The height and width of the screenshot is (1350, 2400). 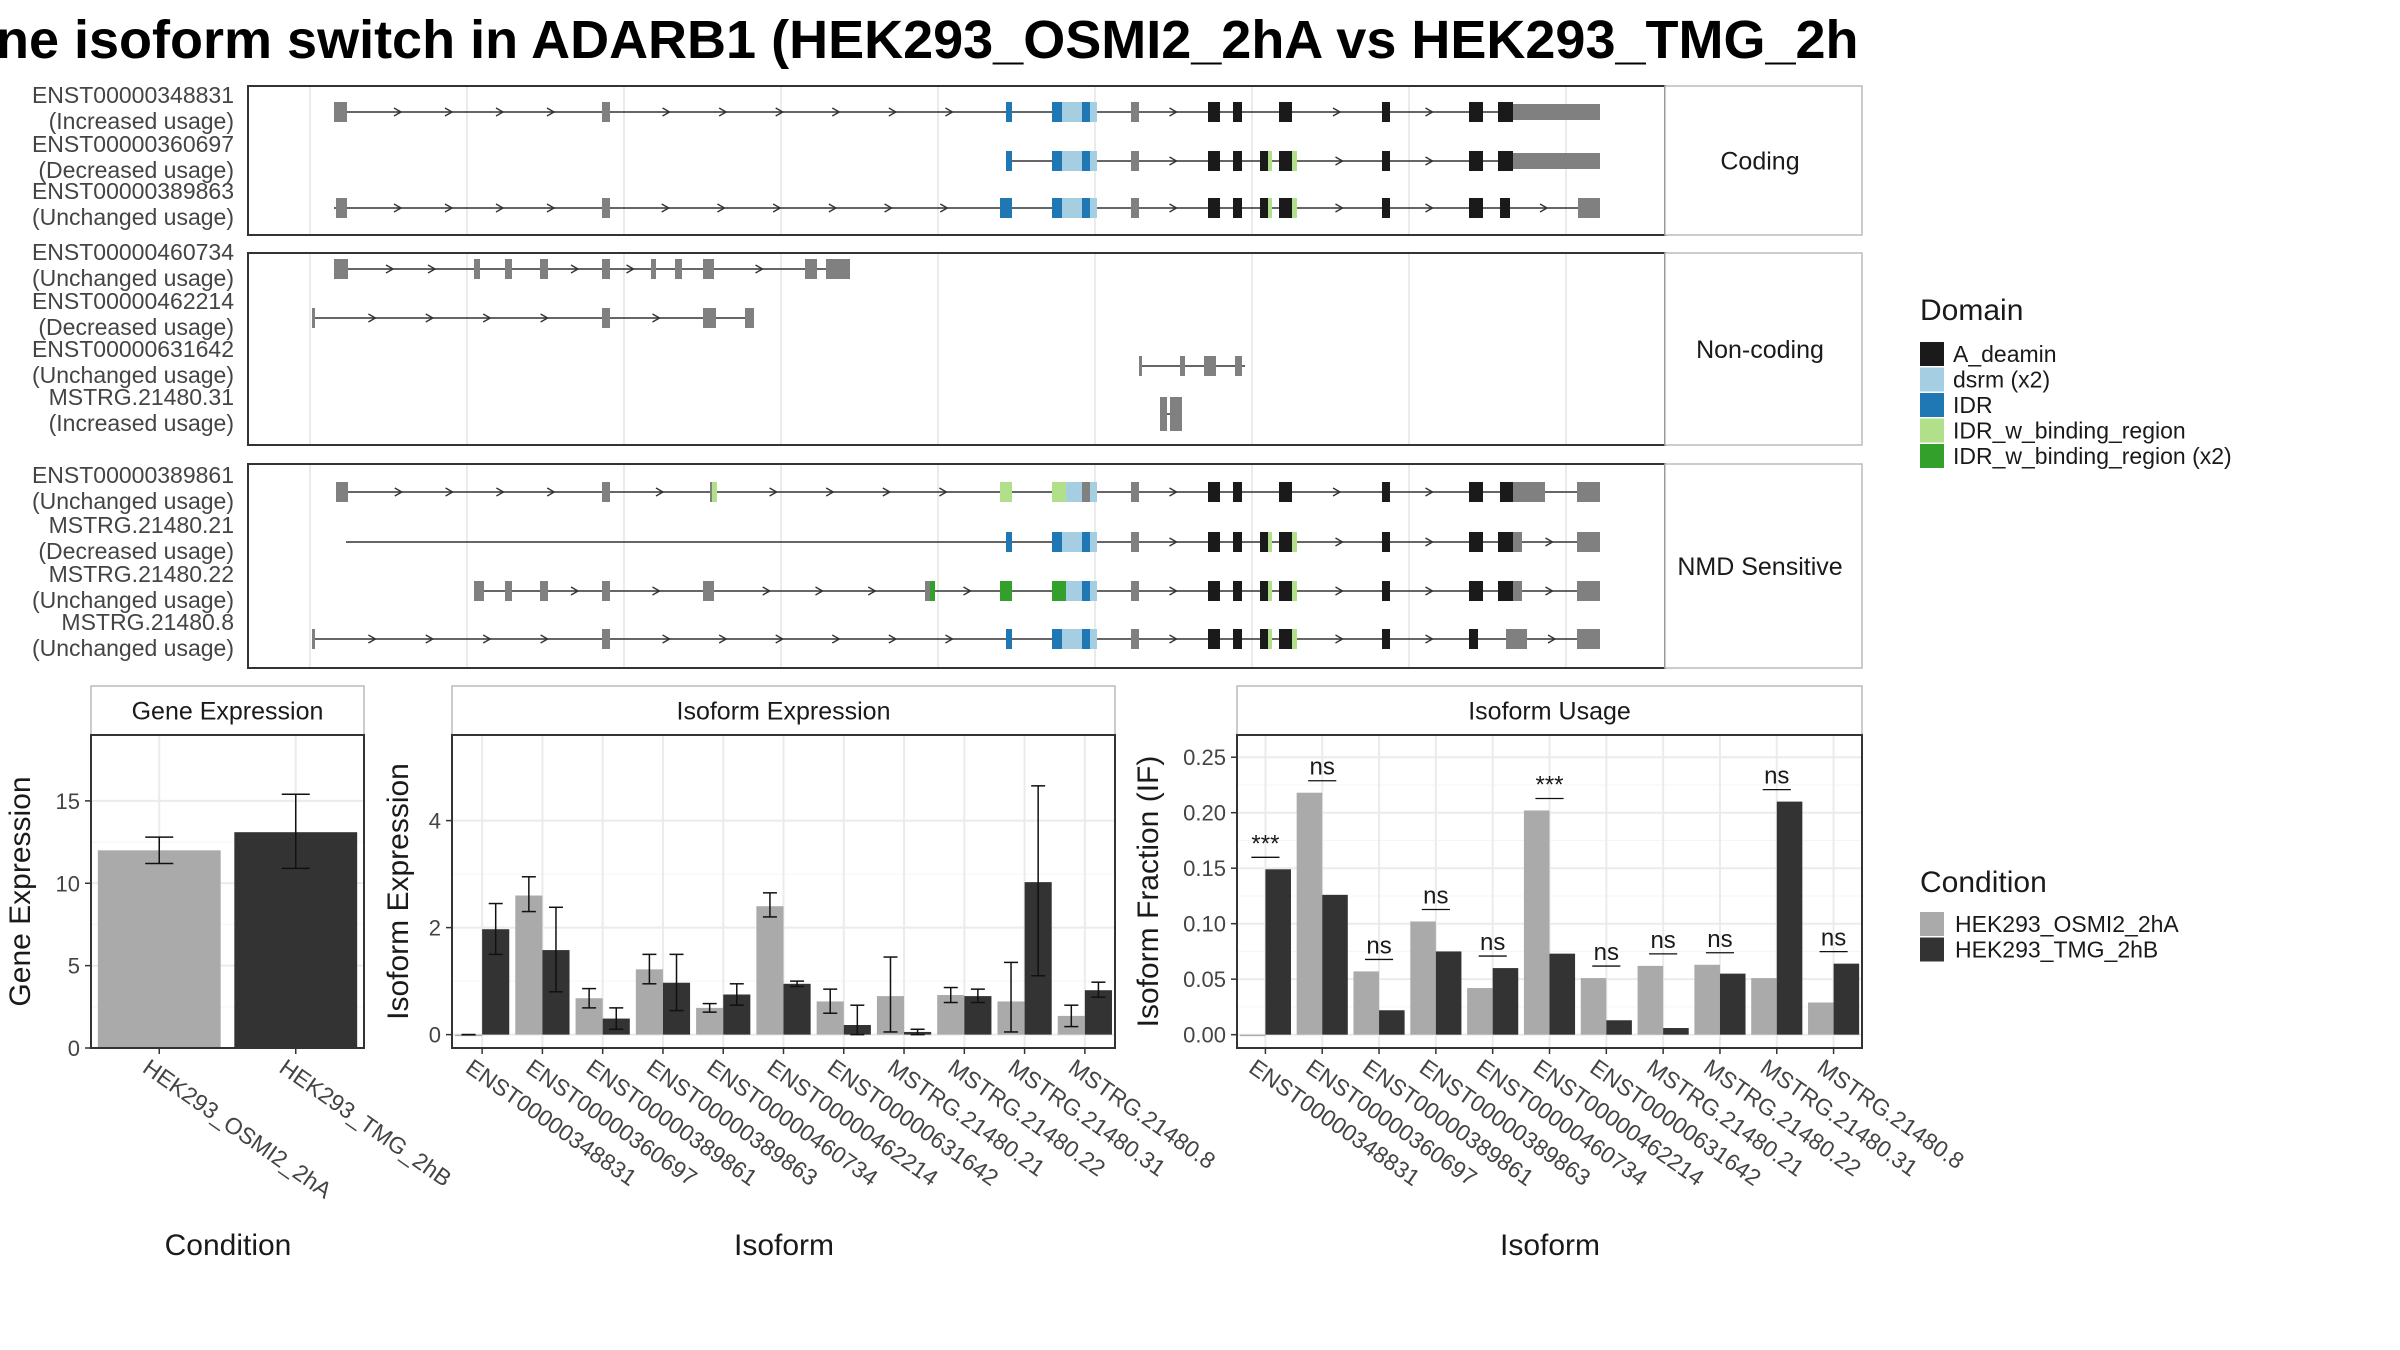 I want to click on y-axis-title: Isoform Fraction (IF), so click(x=1148, y=892).